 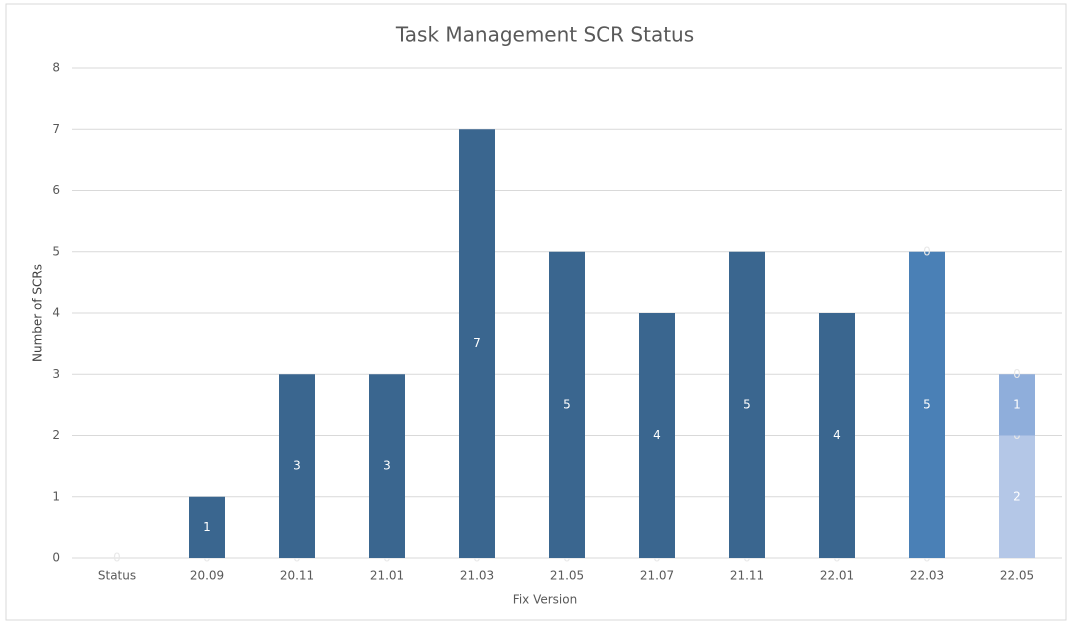 I want to click on chart-title: Task Management SCR Status, so click(x=544, y=35).